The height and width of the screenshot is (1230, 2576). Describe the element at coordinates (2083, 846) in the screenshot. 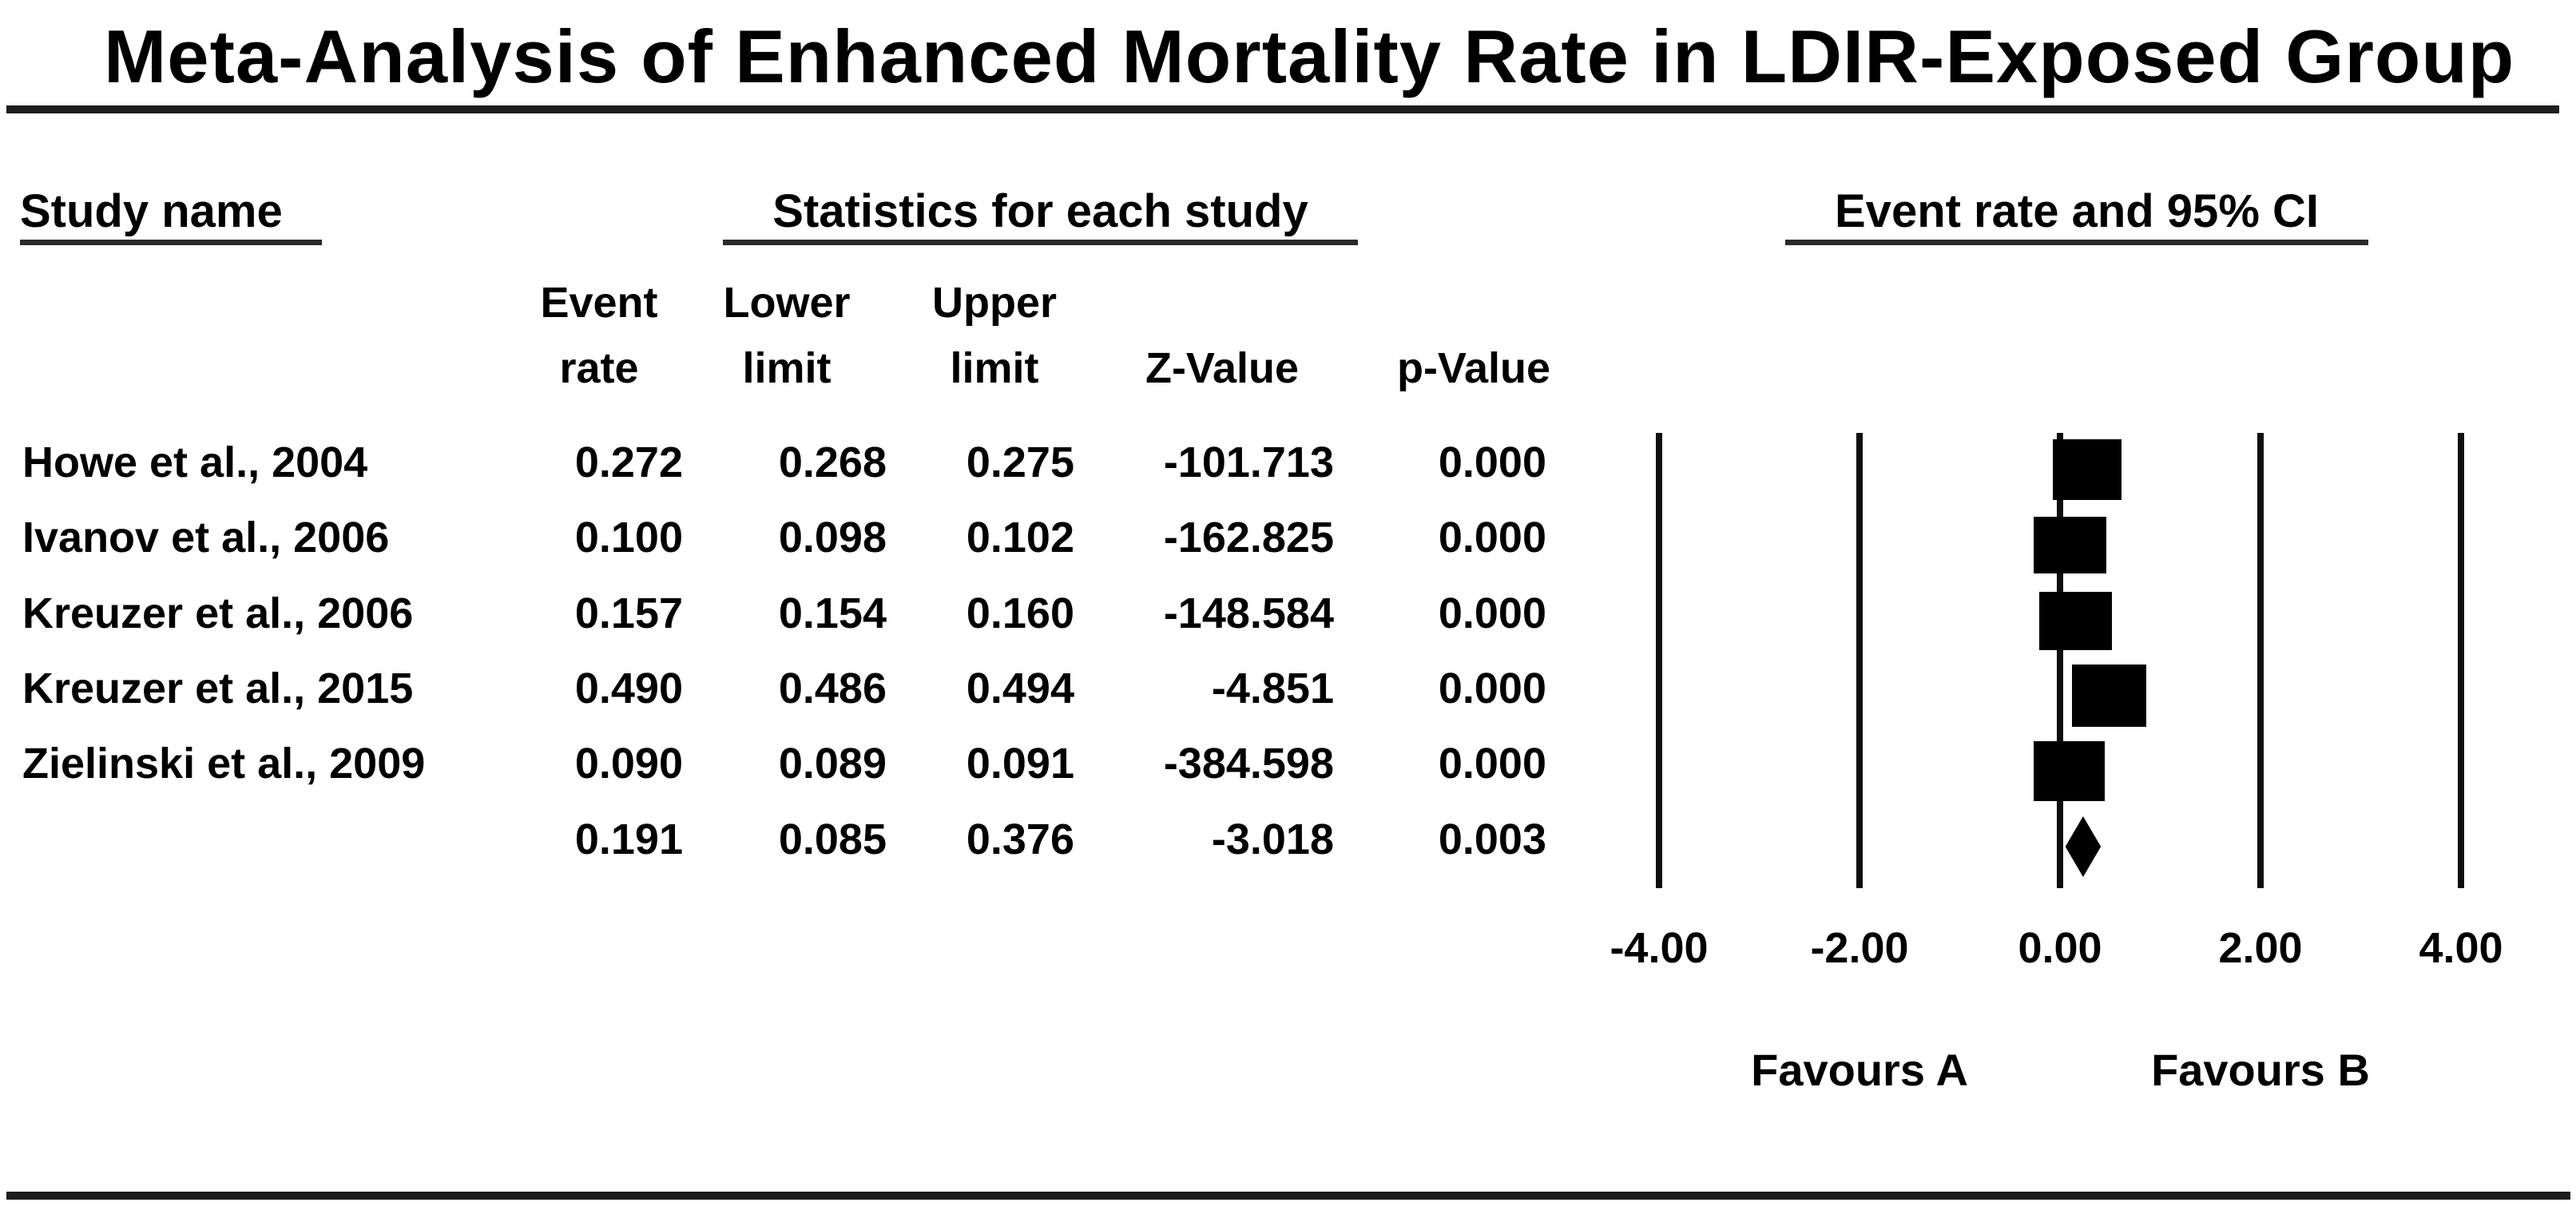

I see `summary-diamond` at that location.